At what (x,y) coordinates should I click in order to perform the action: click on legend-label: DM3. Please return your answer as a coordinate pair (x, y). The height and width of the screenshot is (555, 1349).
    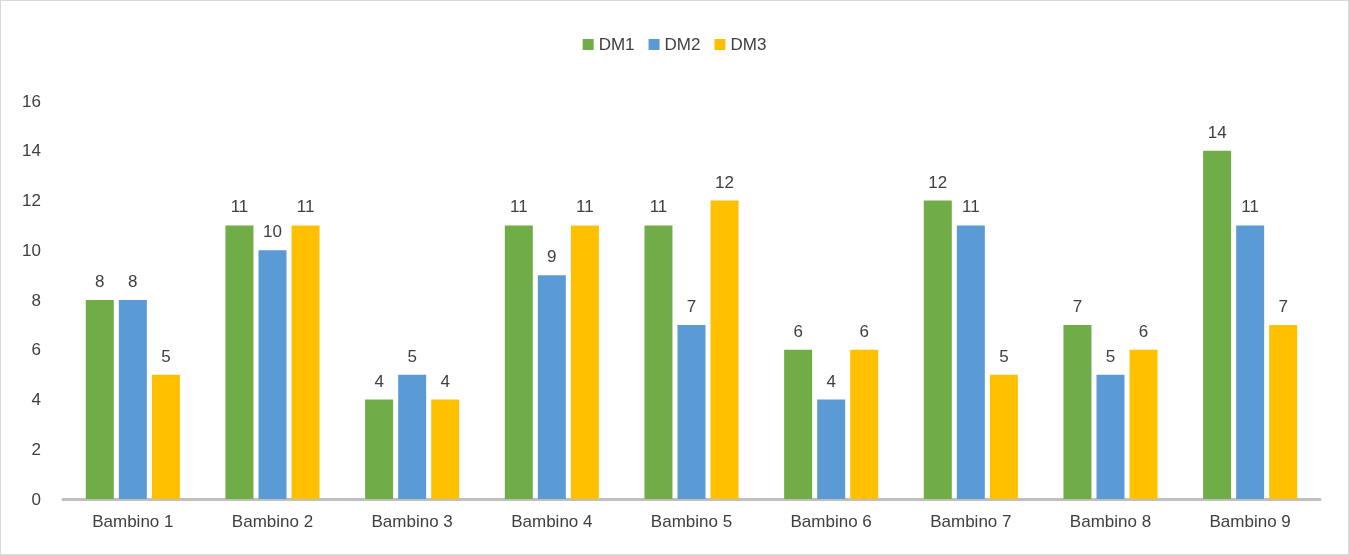
    Looking at the image, I should click on (748, 44).